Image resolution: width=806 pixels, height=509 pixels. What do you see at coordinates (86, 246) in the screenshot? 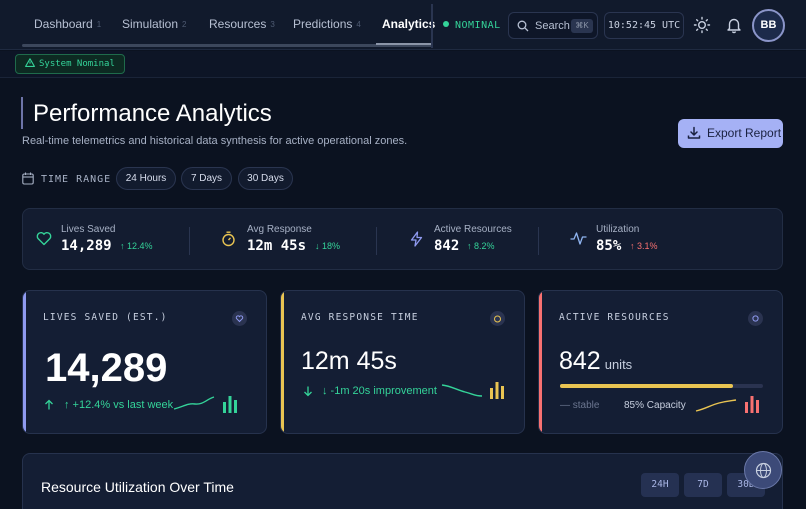
I see `metric-lives-value: 14,289` at bounding box center [86, 246].